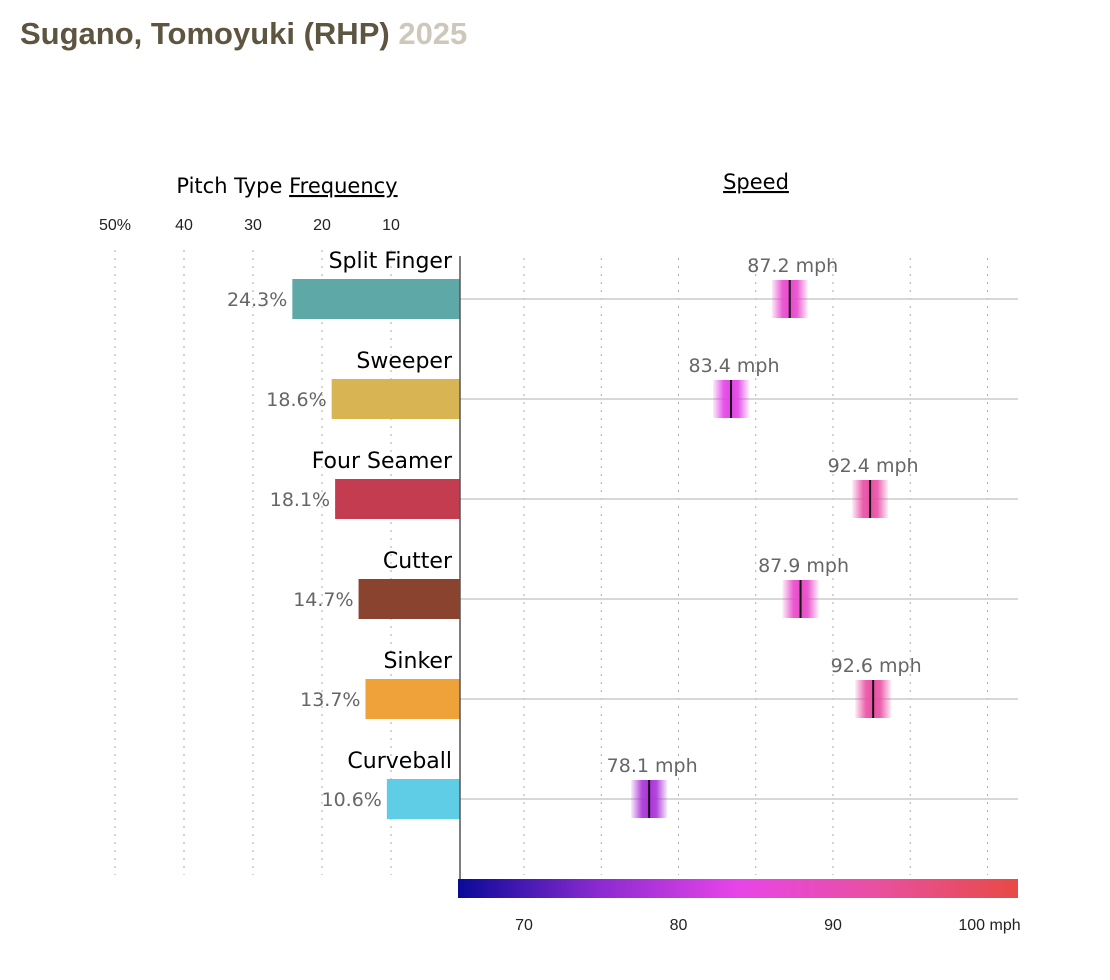  What do you see at coordinates (418, 561) in the screenshot?
I see `pitch-type-label: Cutter` at bounding box center [418, 561].